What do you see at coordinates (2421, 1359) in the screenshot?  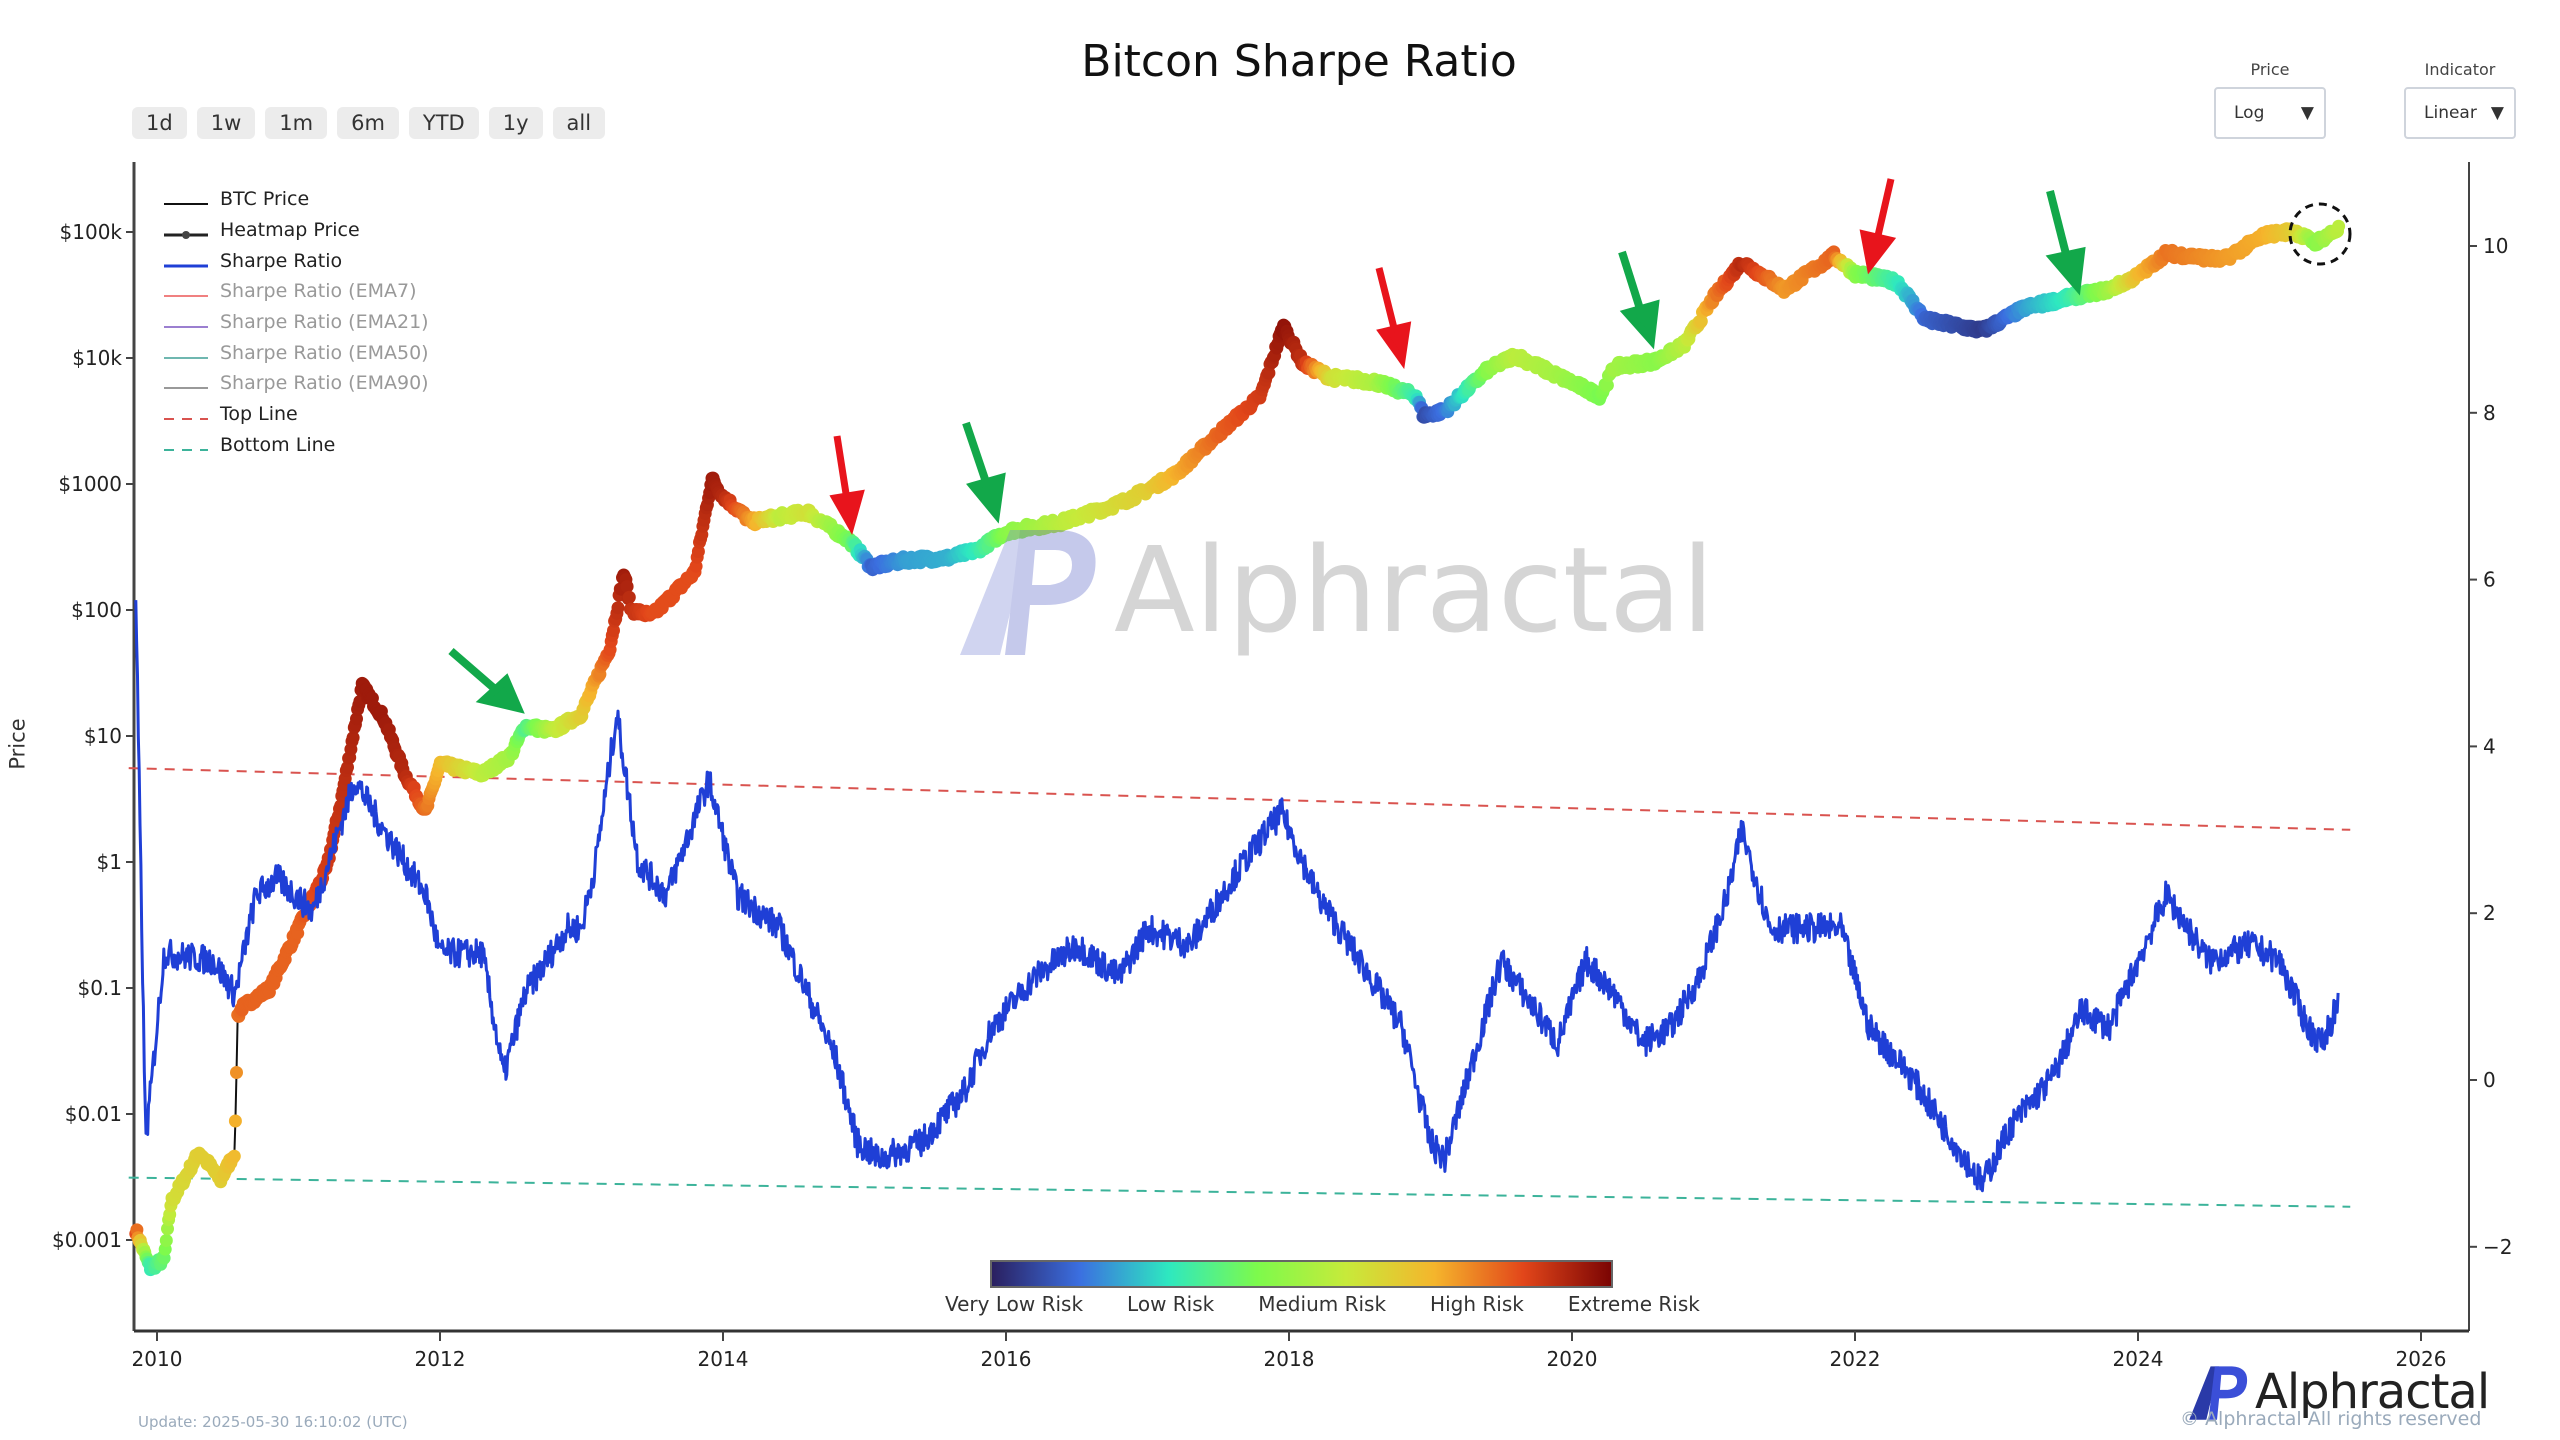 I see `x-tick-label: 2026` at bounding box center [2421, 1359].